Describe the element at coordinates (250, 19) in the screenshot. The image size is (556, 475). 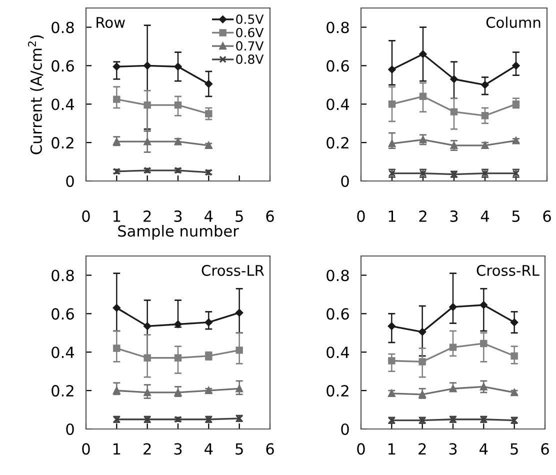
I see `legend-label: 0.5V` at that location.